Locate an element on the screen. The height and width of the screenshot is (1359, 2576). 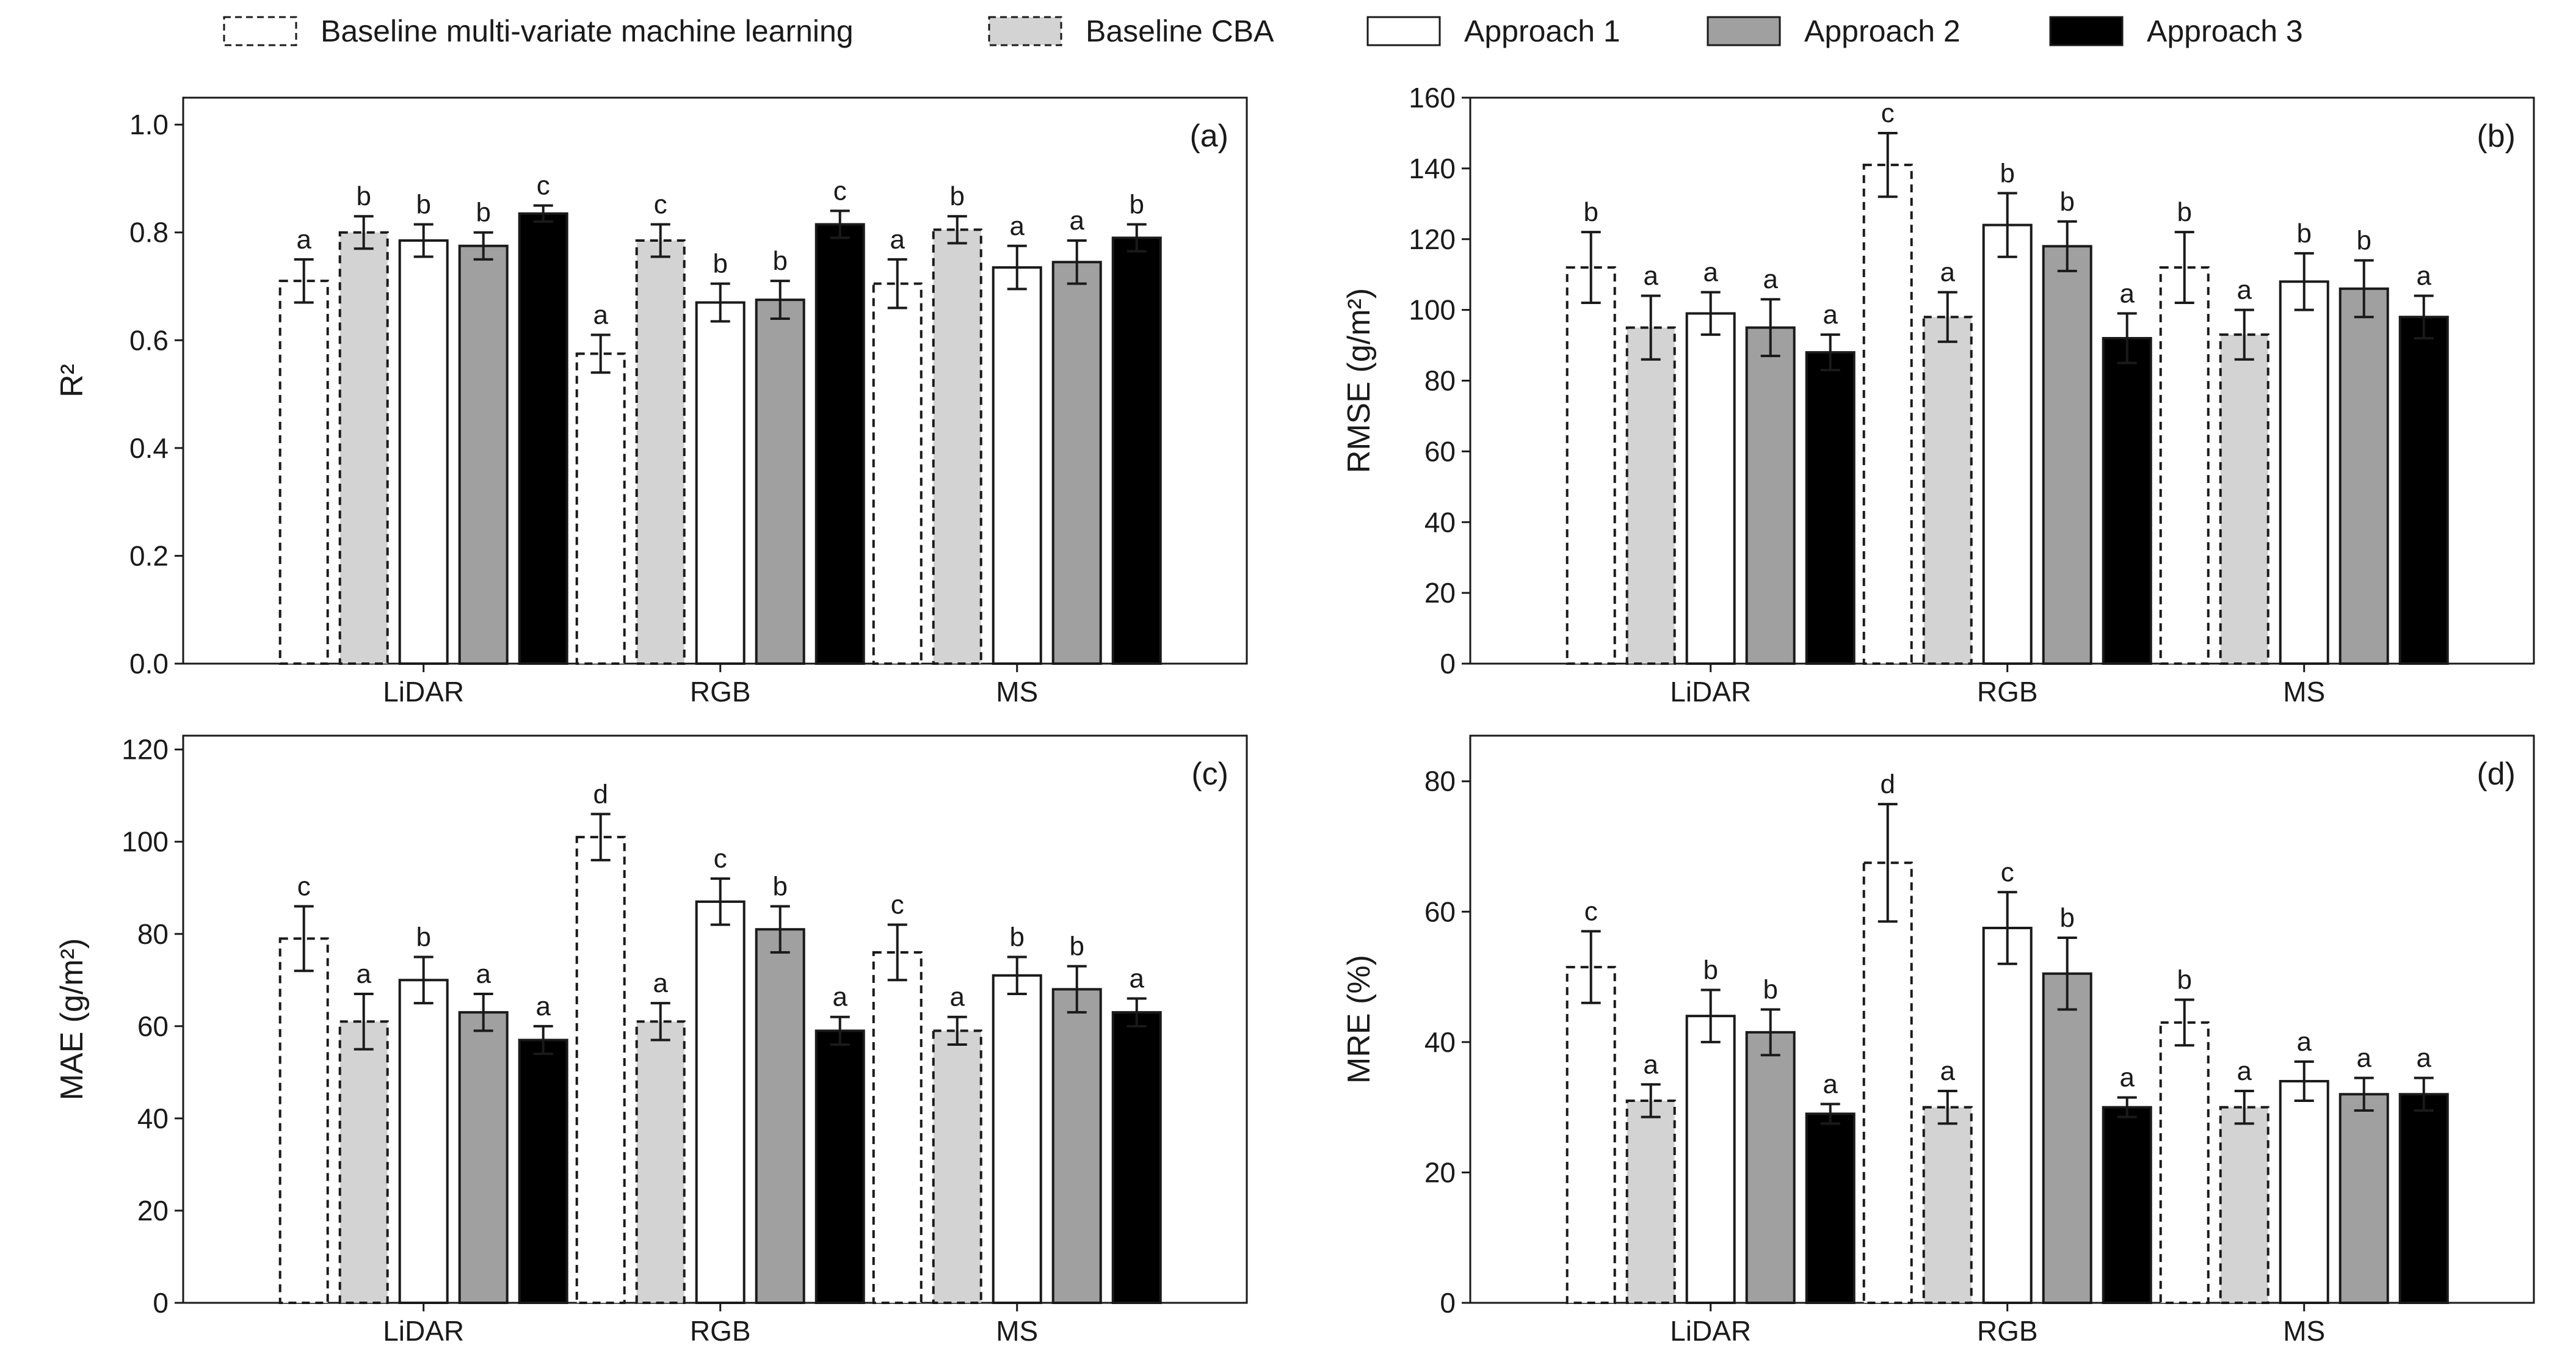
y-tick-label: 160 is located at coordinates (1432, 98).